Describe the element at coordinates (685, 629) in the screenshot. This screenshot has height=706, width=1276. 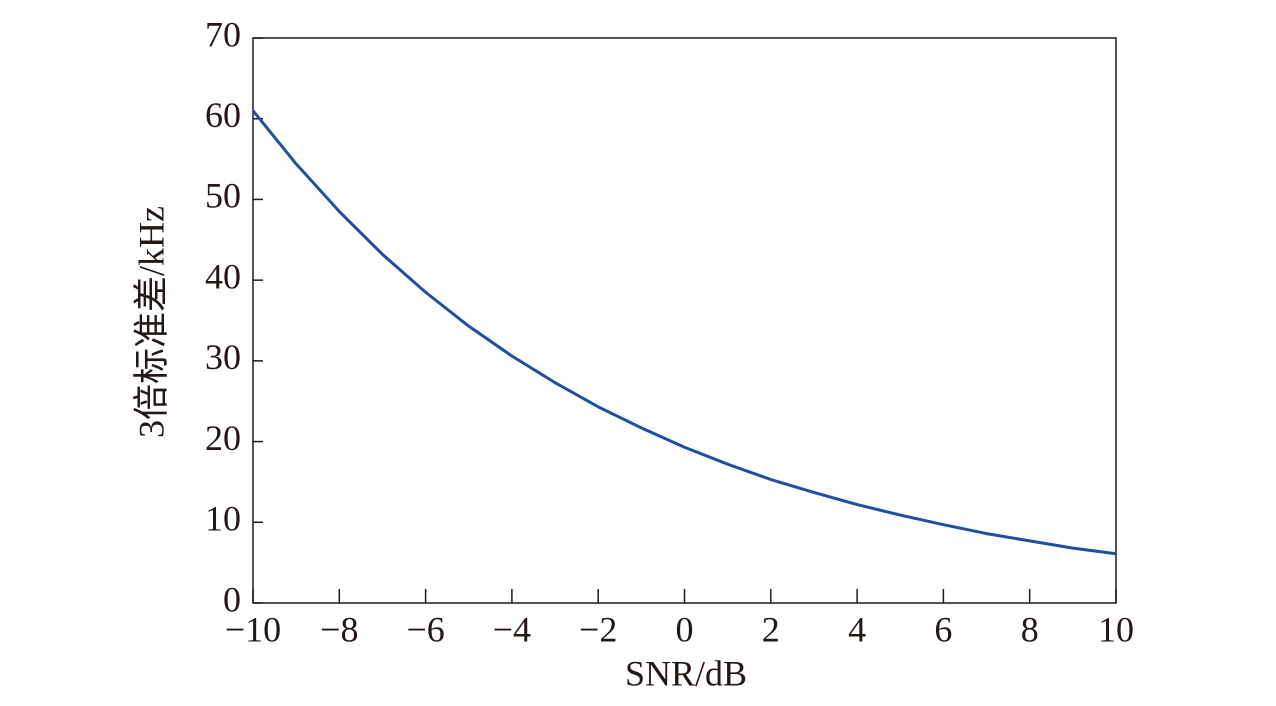
I see `x-tick-label: 0` at that location.